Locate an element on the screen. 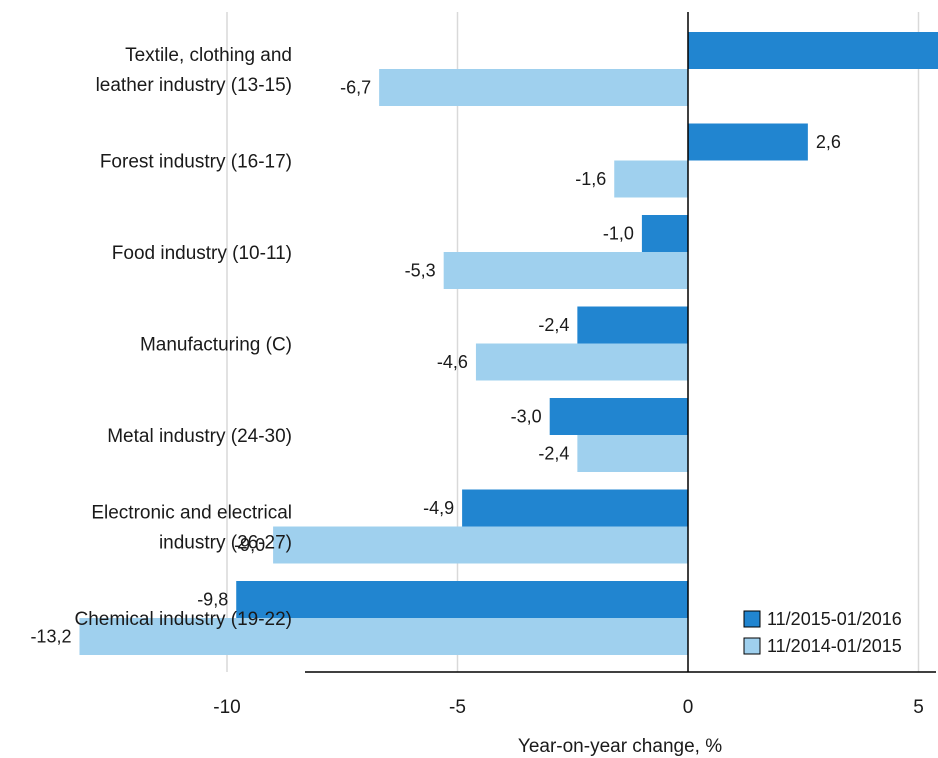 The height and width of the screenshot is (758, 938). legend-label: 11/2015-01/2016 is located at coordinates (834, 619).